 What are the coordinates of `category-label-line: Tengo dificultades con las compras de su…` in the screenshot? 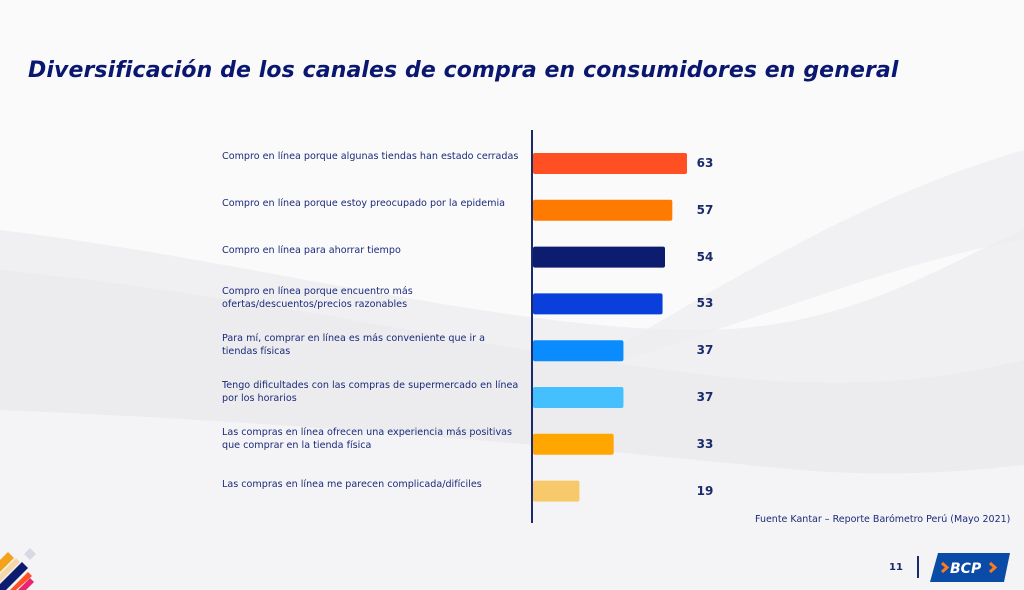 It's located at (370, 385).